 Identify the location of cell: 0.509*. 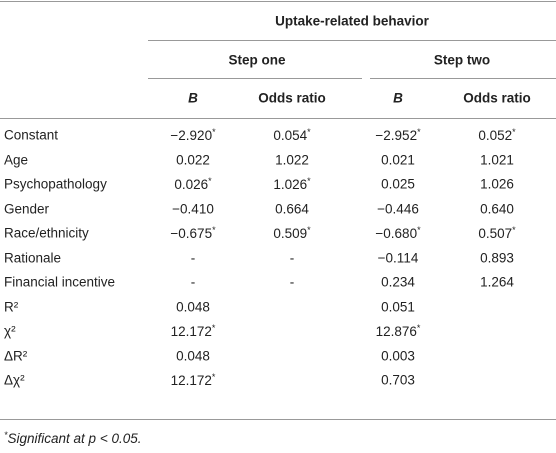
(292, 233).